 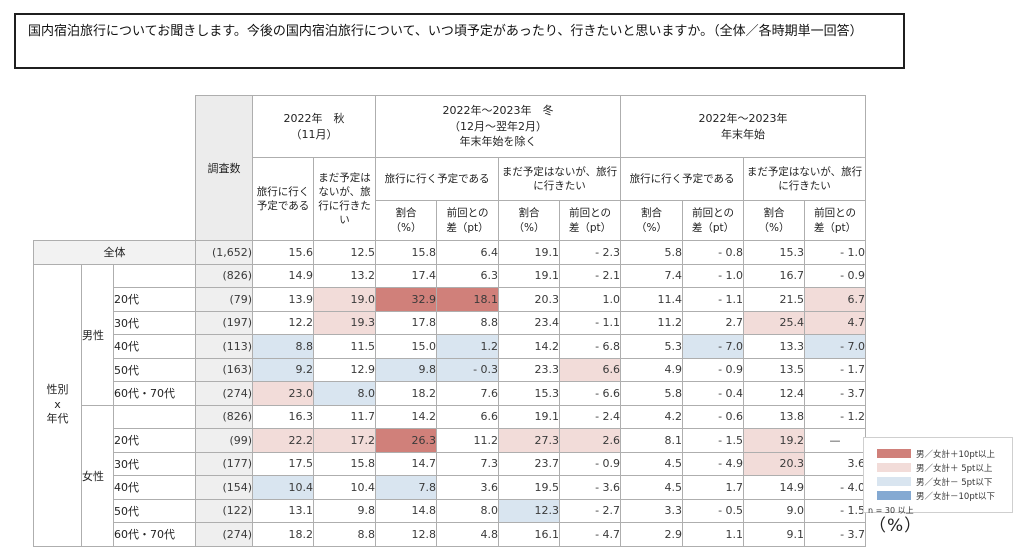 I want to click on value-cell: - 2.1, so click(x=590, y=275).